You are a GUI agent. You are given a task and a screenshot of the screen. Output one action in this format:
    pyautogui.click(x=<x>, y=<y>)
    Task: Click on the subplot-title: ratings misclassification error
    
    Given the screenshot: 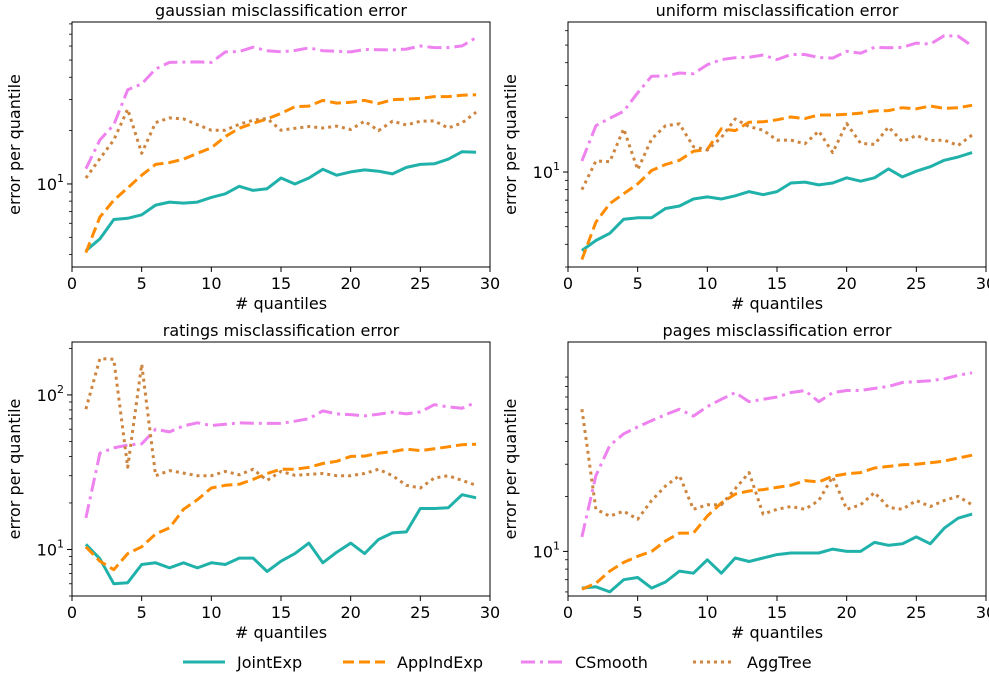 What is the action you would take?
    pyautogui.click(x=281, y=330)
    